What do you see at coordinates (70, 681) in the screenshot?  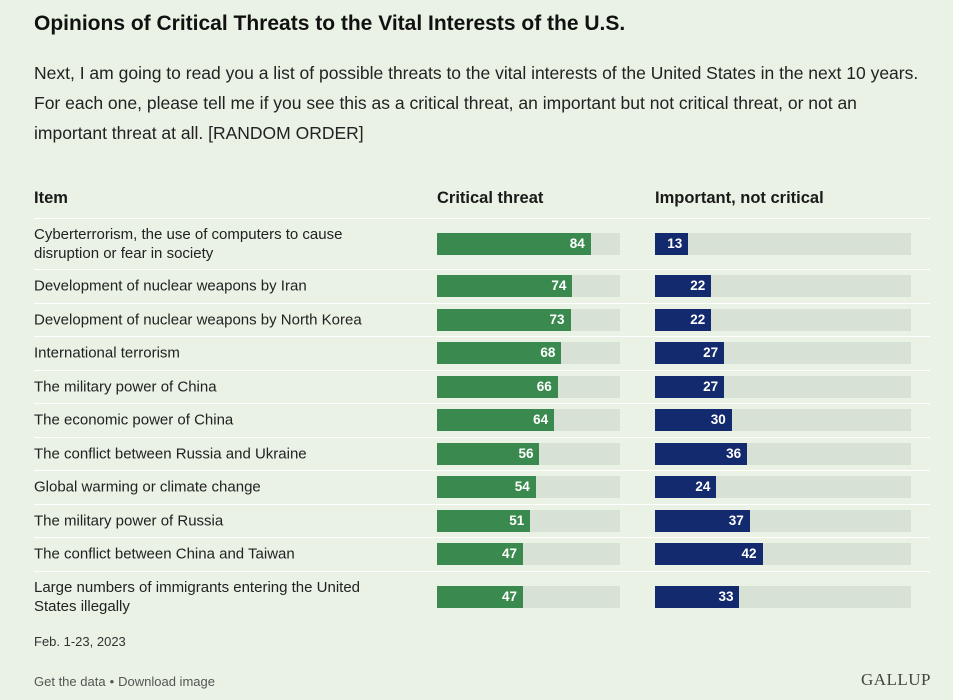 I see `get-data-link: Get the data` at bounding box center [70, 681].